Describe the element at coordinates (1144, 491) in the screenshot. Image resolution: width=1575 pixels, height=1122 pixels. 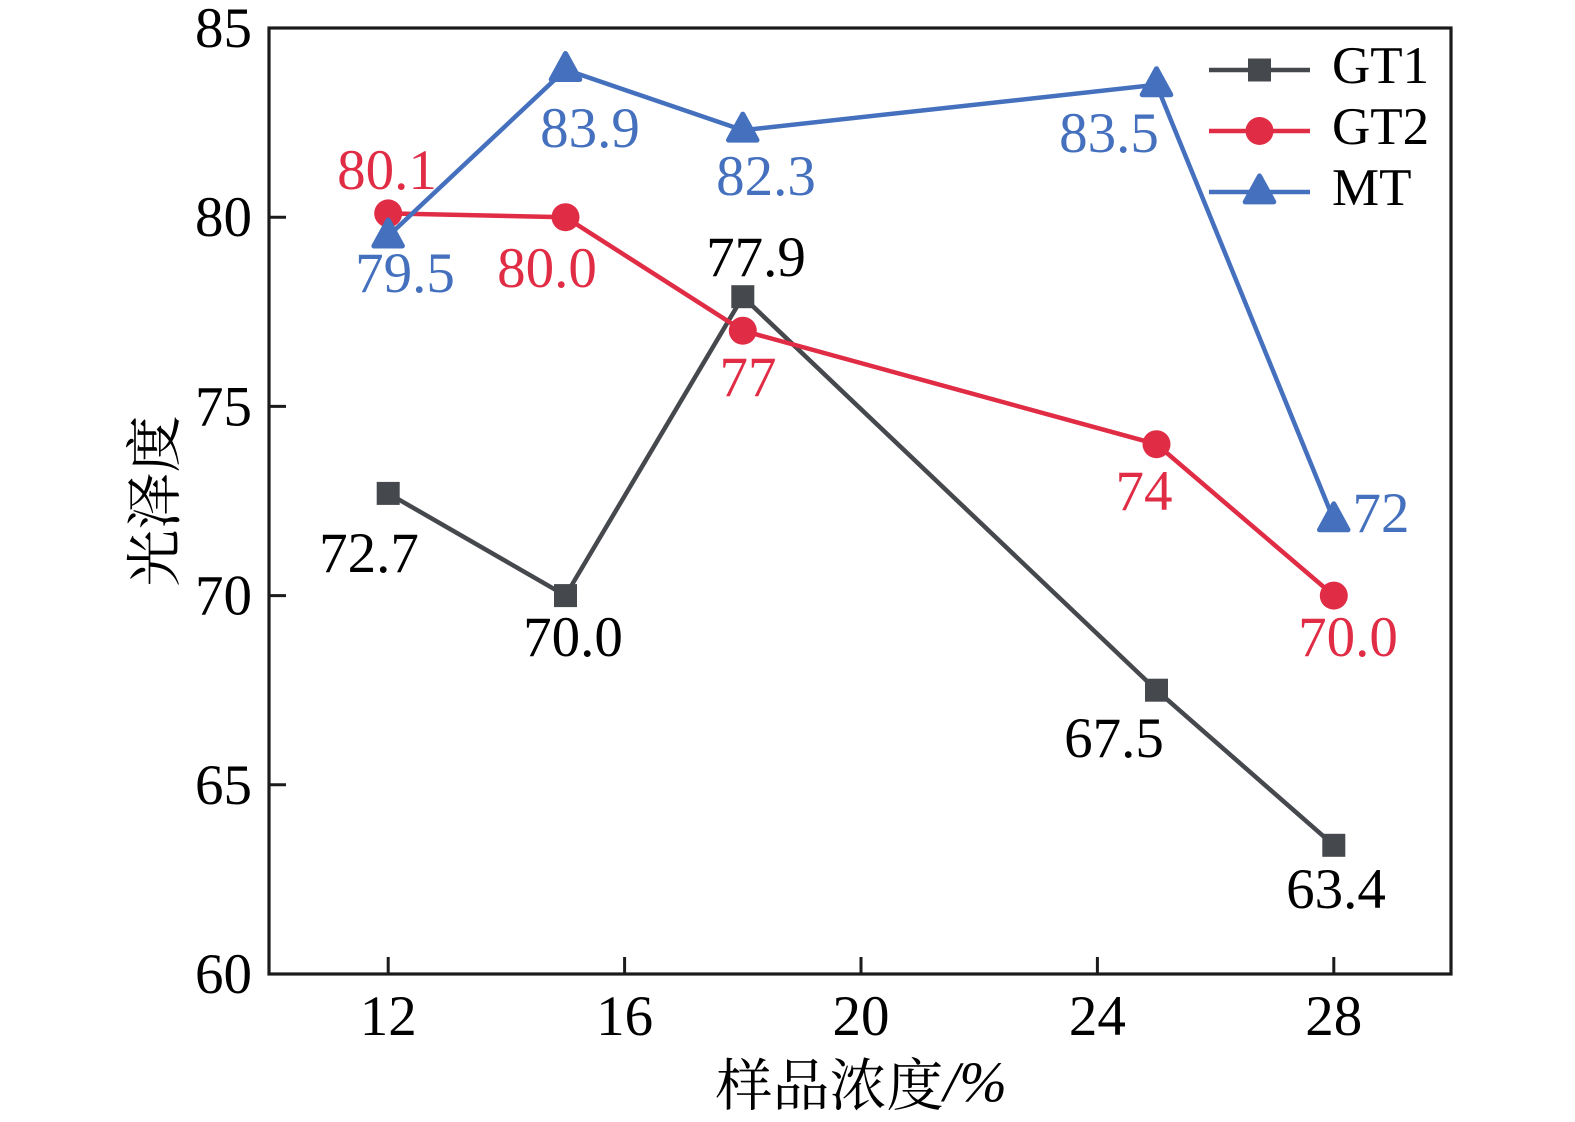
I see `svg-text: 74` at that location.